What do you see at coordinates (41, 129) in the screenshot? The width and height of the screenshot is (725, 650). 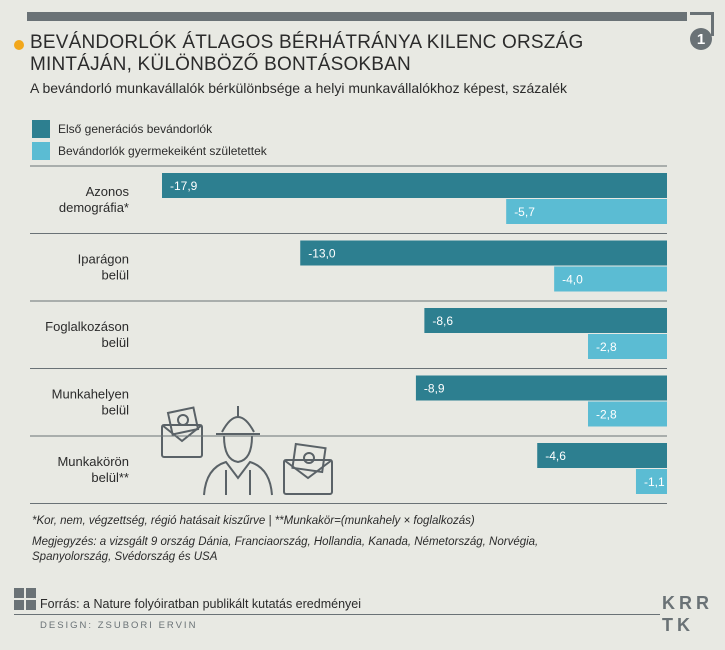 I see `legend-swatch-first-gen` at bounding box center [41, 129].